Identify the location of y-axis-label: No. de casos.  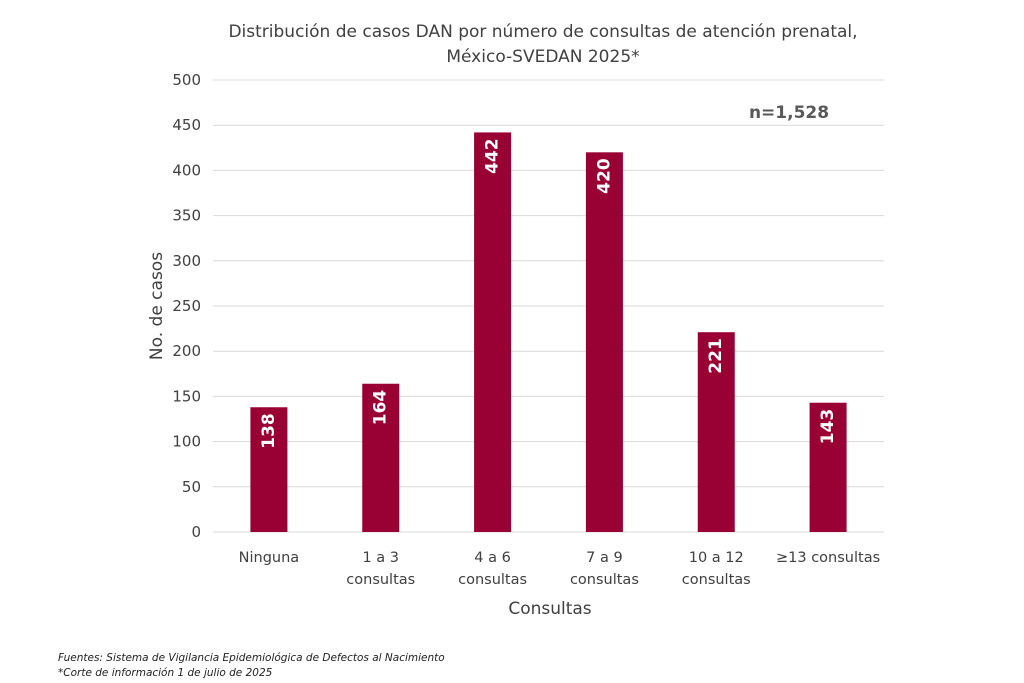
(157, 306).